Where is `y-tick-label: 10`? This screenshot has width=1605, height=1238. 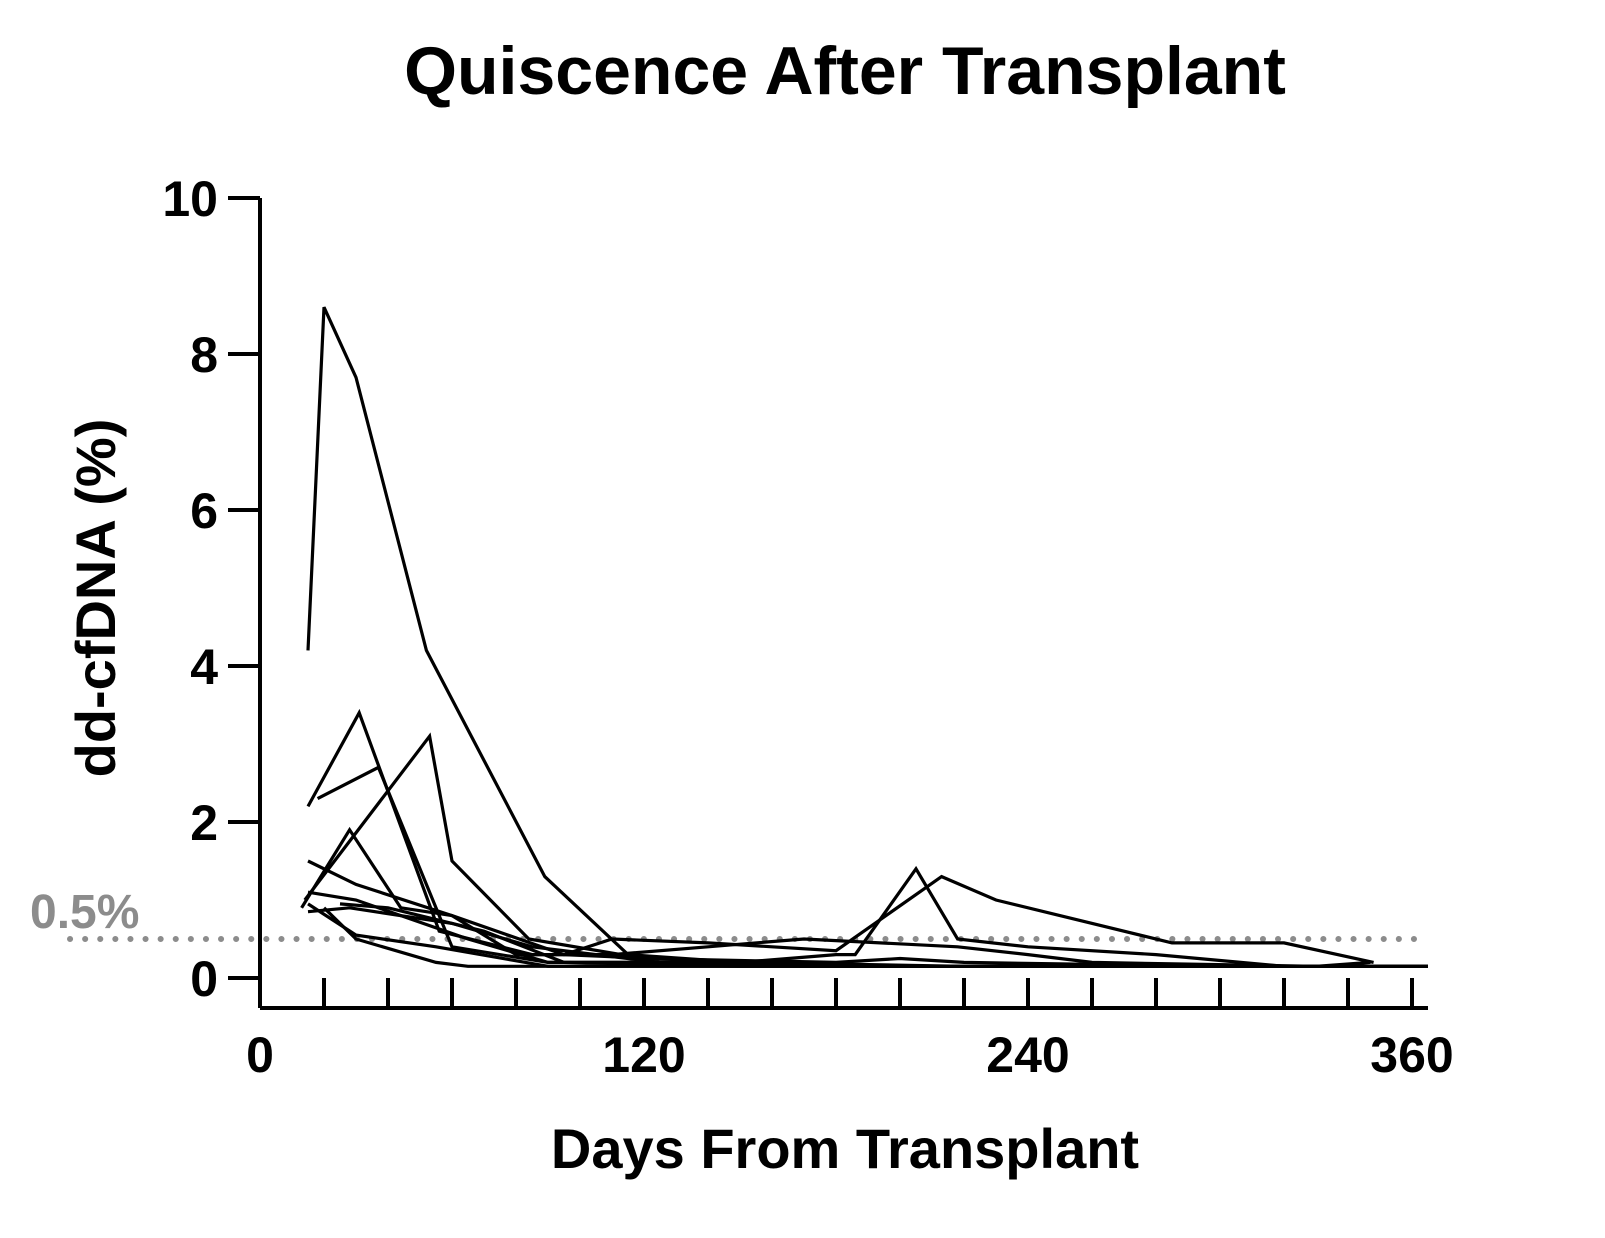 y-tick-label: 10 is located at coordinates (190, 199).